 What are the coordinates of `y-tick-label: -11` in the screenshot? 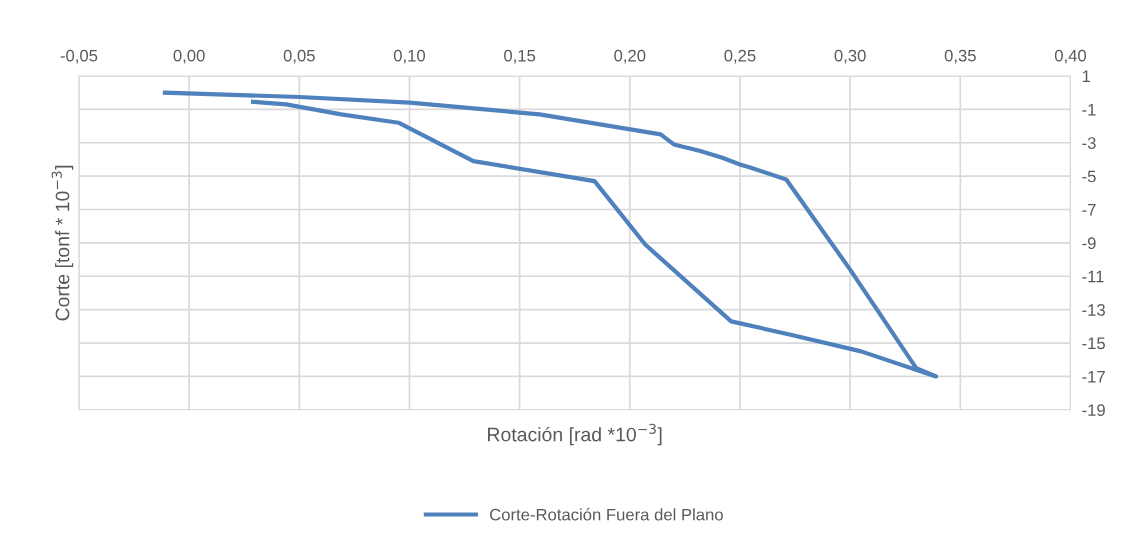 It's located at (1093, 276).